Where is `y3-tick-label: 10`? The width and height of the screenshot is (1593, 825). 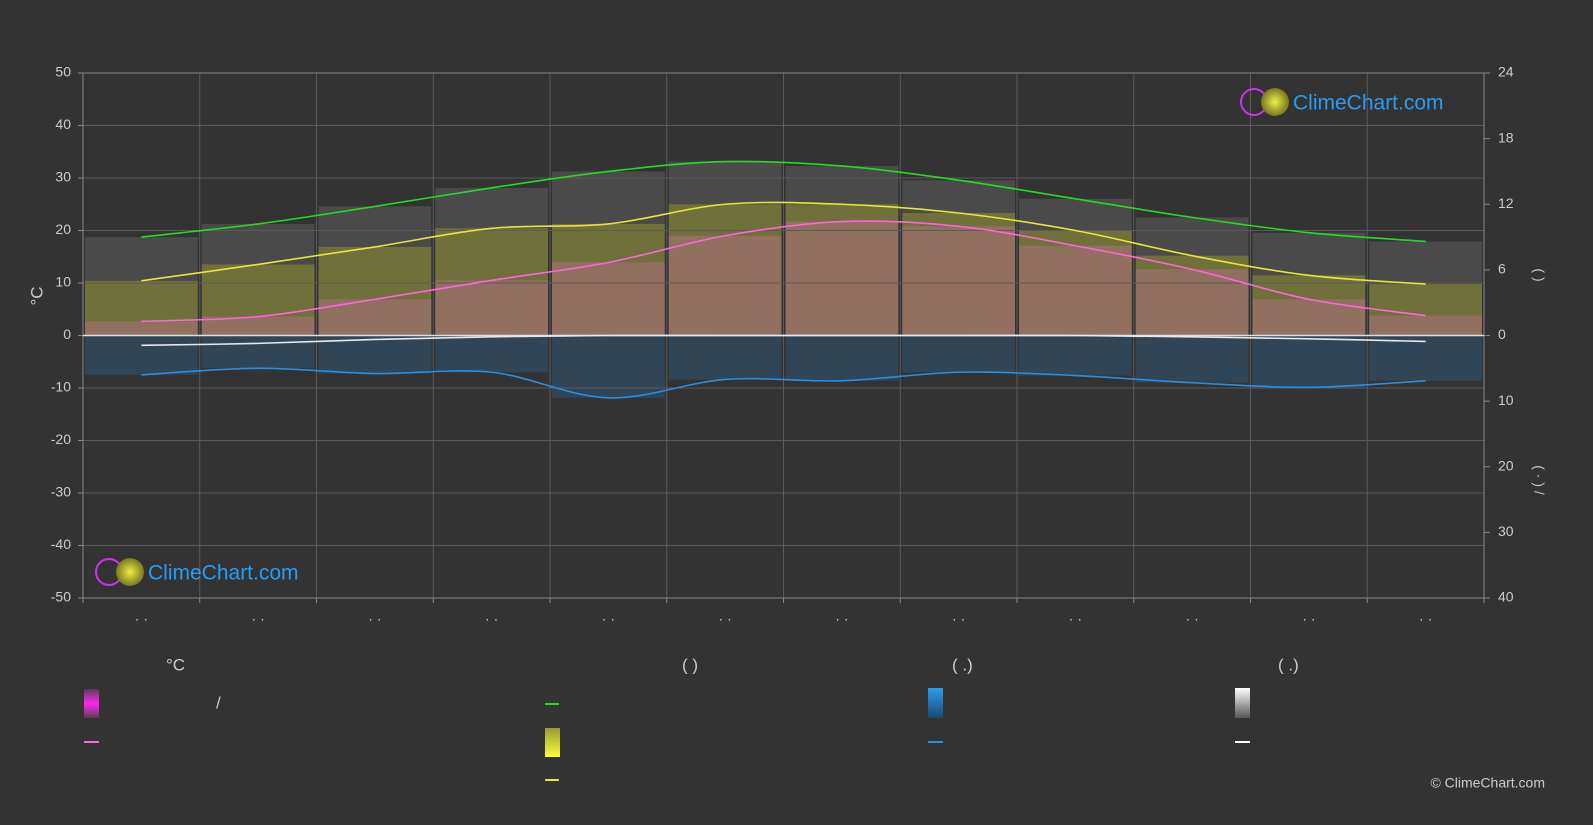 y3-tick-label: 10 is located at coordinates (1506, 400).